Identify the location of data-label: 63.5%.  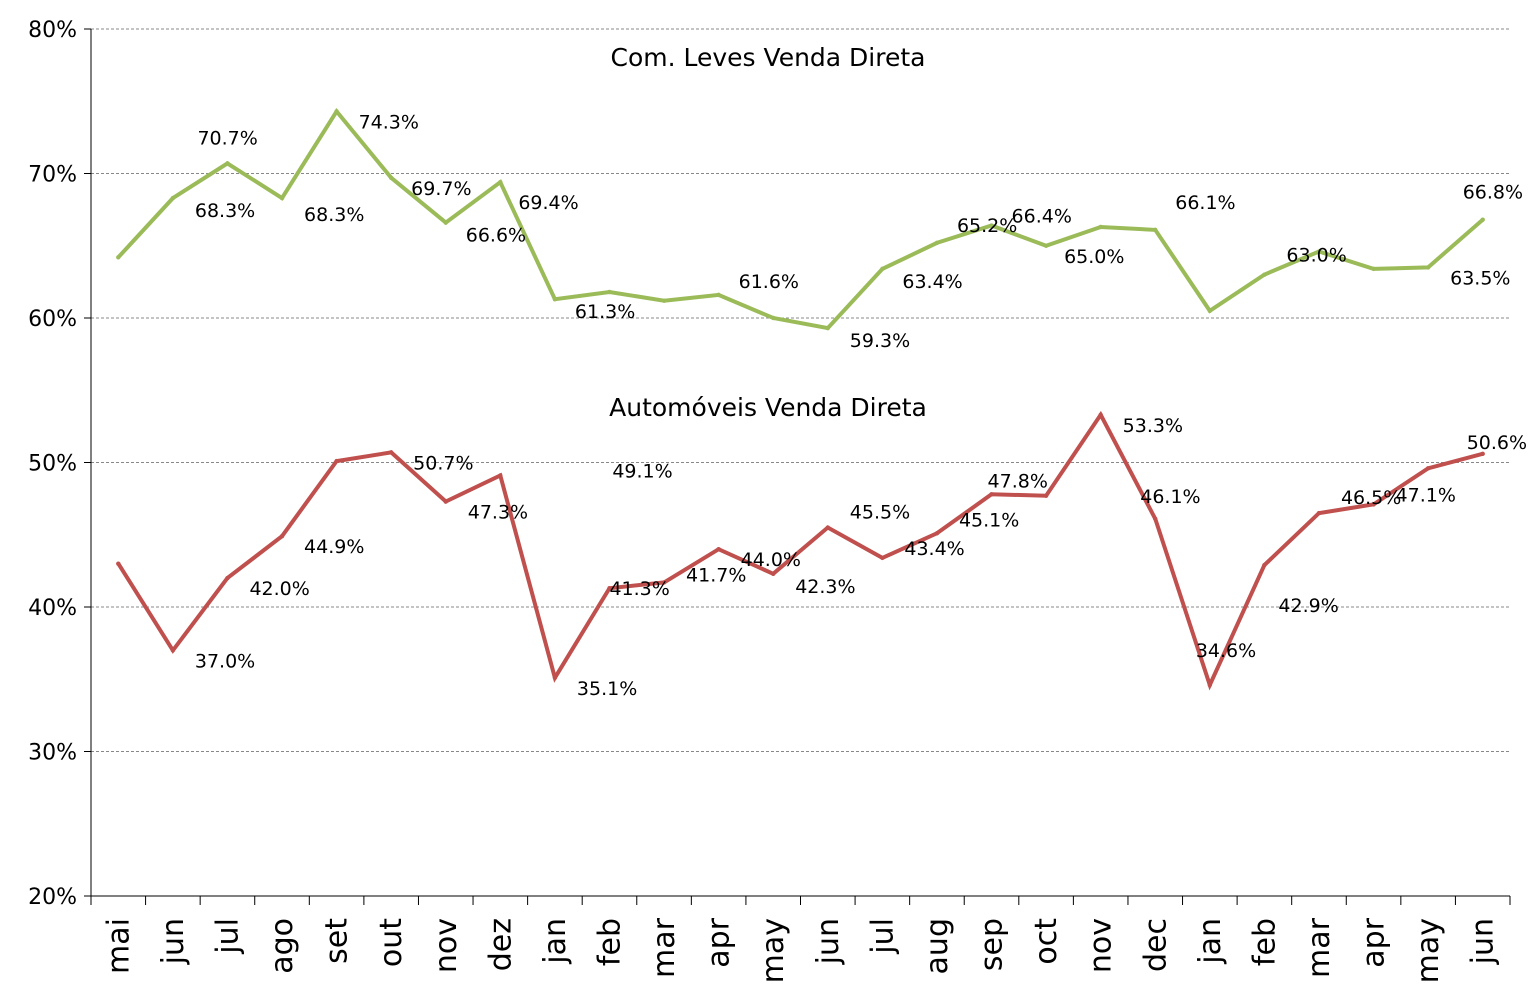
(1480, 278).